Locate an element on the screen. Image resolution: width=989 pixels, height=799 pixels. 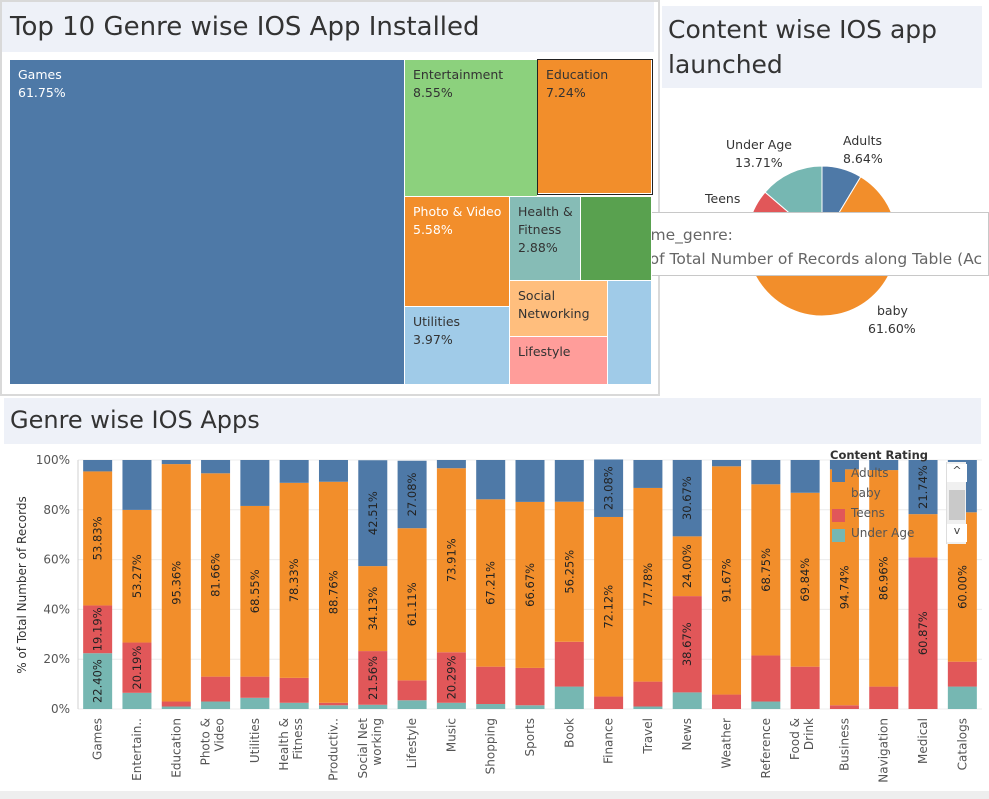
bar-segment-health-fitness-adults is located at coordinates (294, 471).